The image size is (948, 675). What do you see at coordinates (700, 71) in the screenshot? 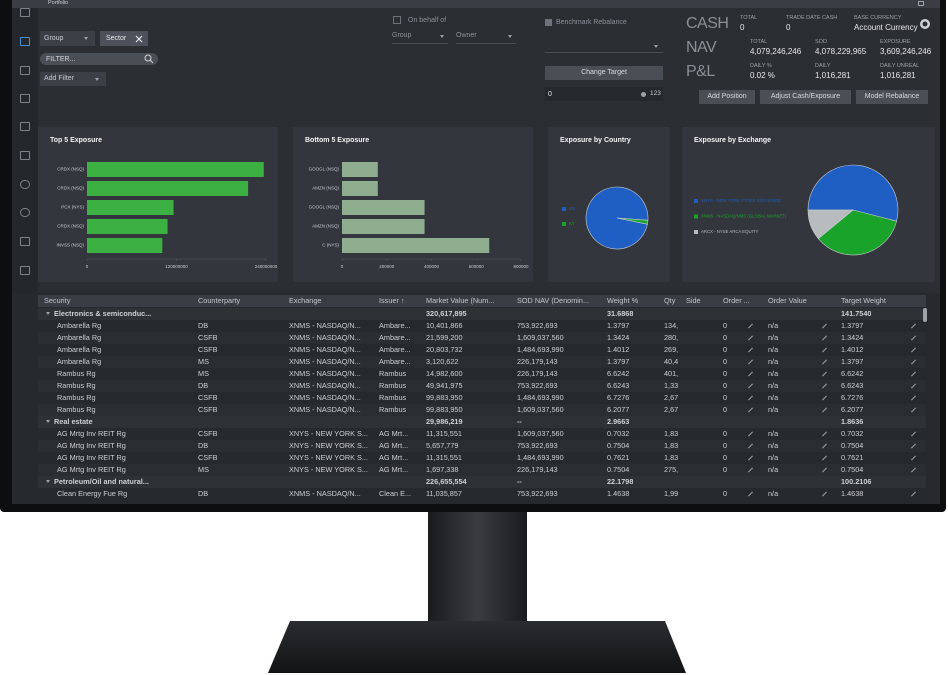
I see `summary-section-label: P&L` at bounding box center [700, 71].